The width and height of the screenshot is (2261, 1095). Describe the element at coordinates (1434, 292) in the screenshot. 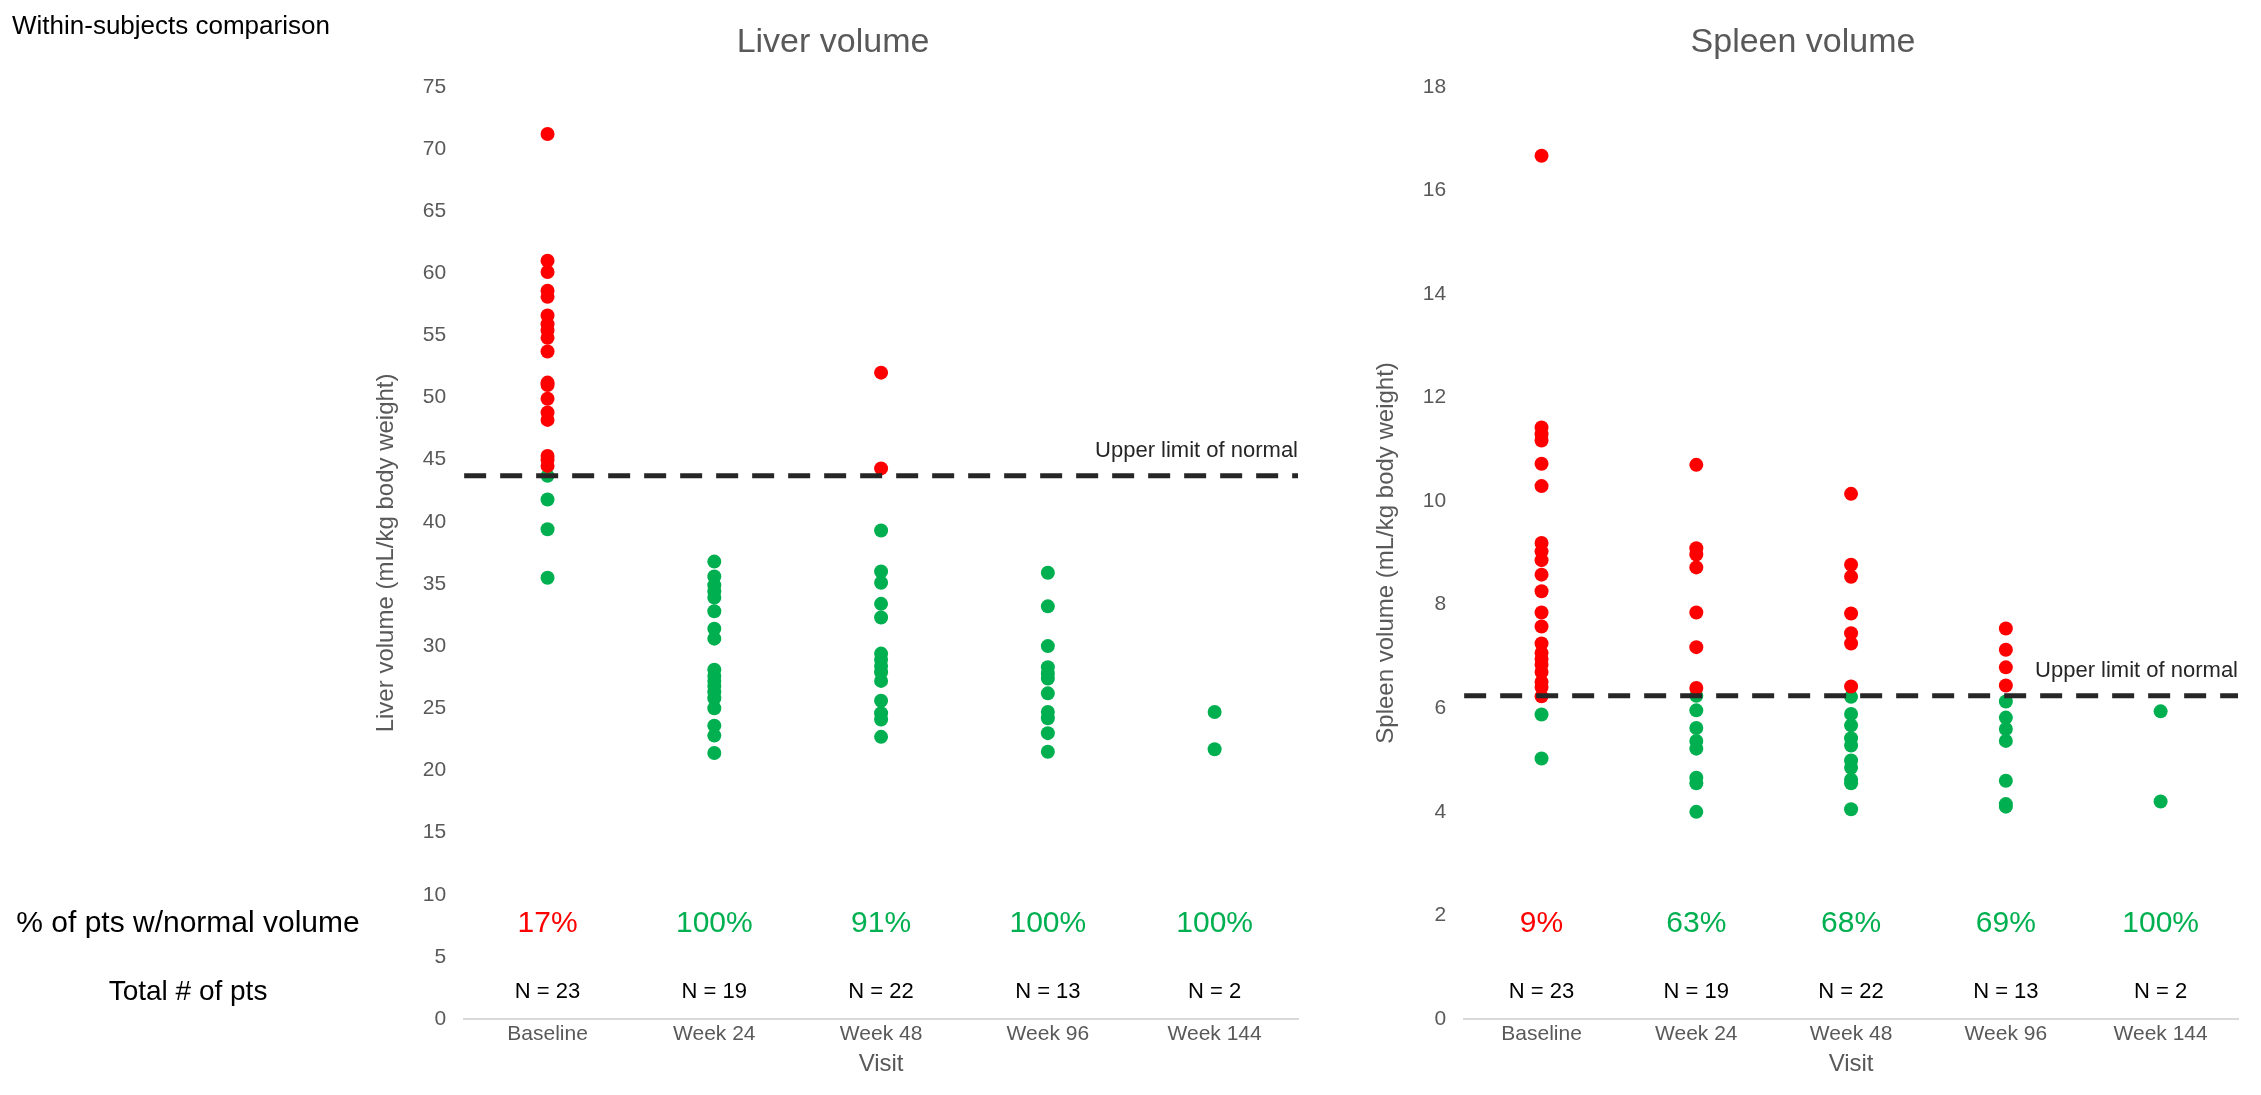

I see `y-tick-label: 14` at that location.